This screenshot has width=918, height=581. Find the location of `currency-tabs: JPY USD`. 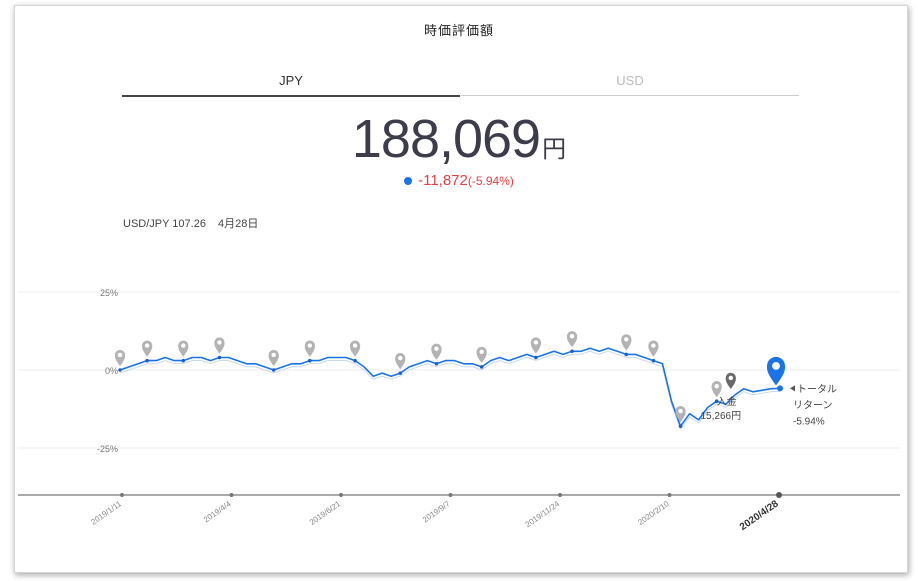

currency-tabs: JPY USD is located at coordinates (460, 83).